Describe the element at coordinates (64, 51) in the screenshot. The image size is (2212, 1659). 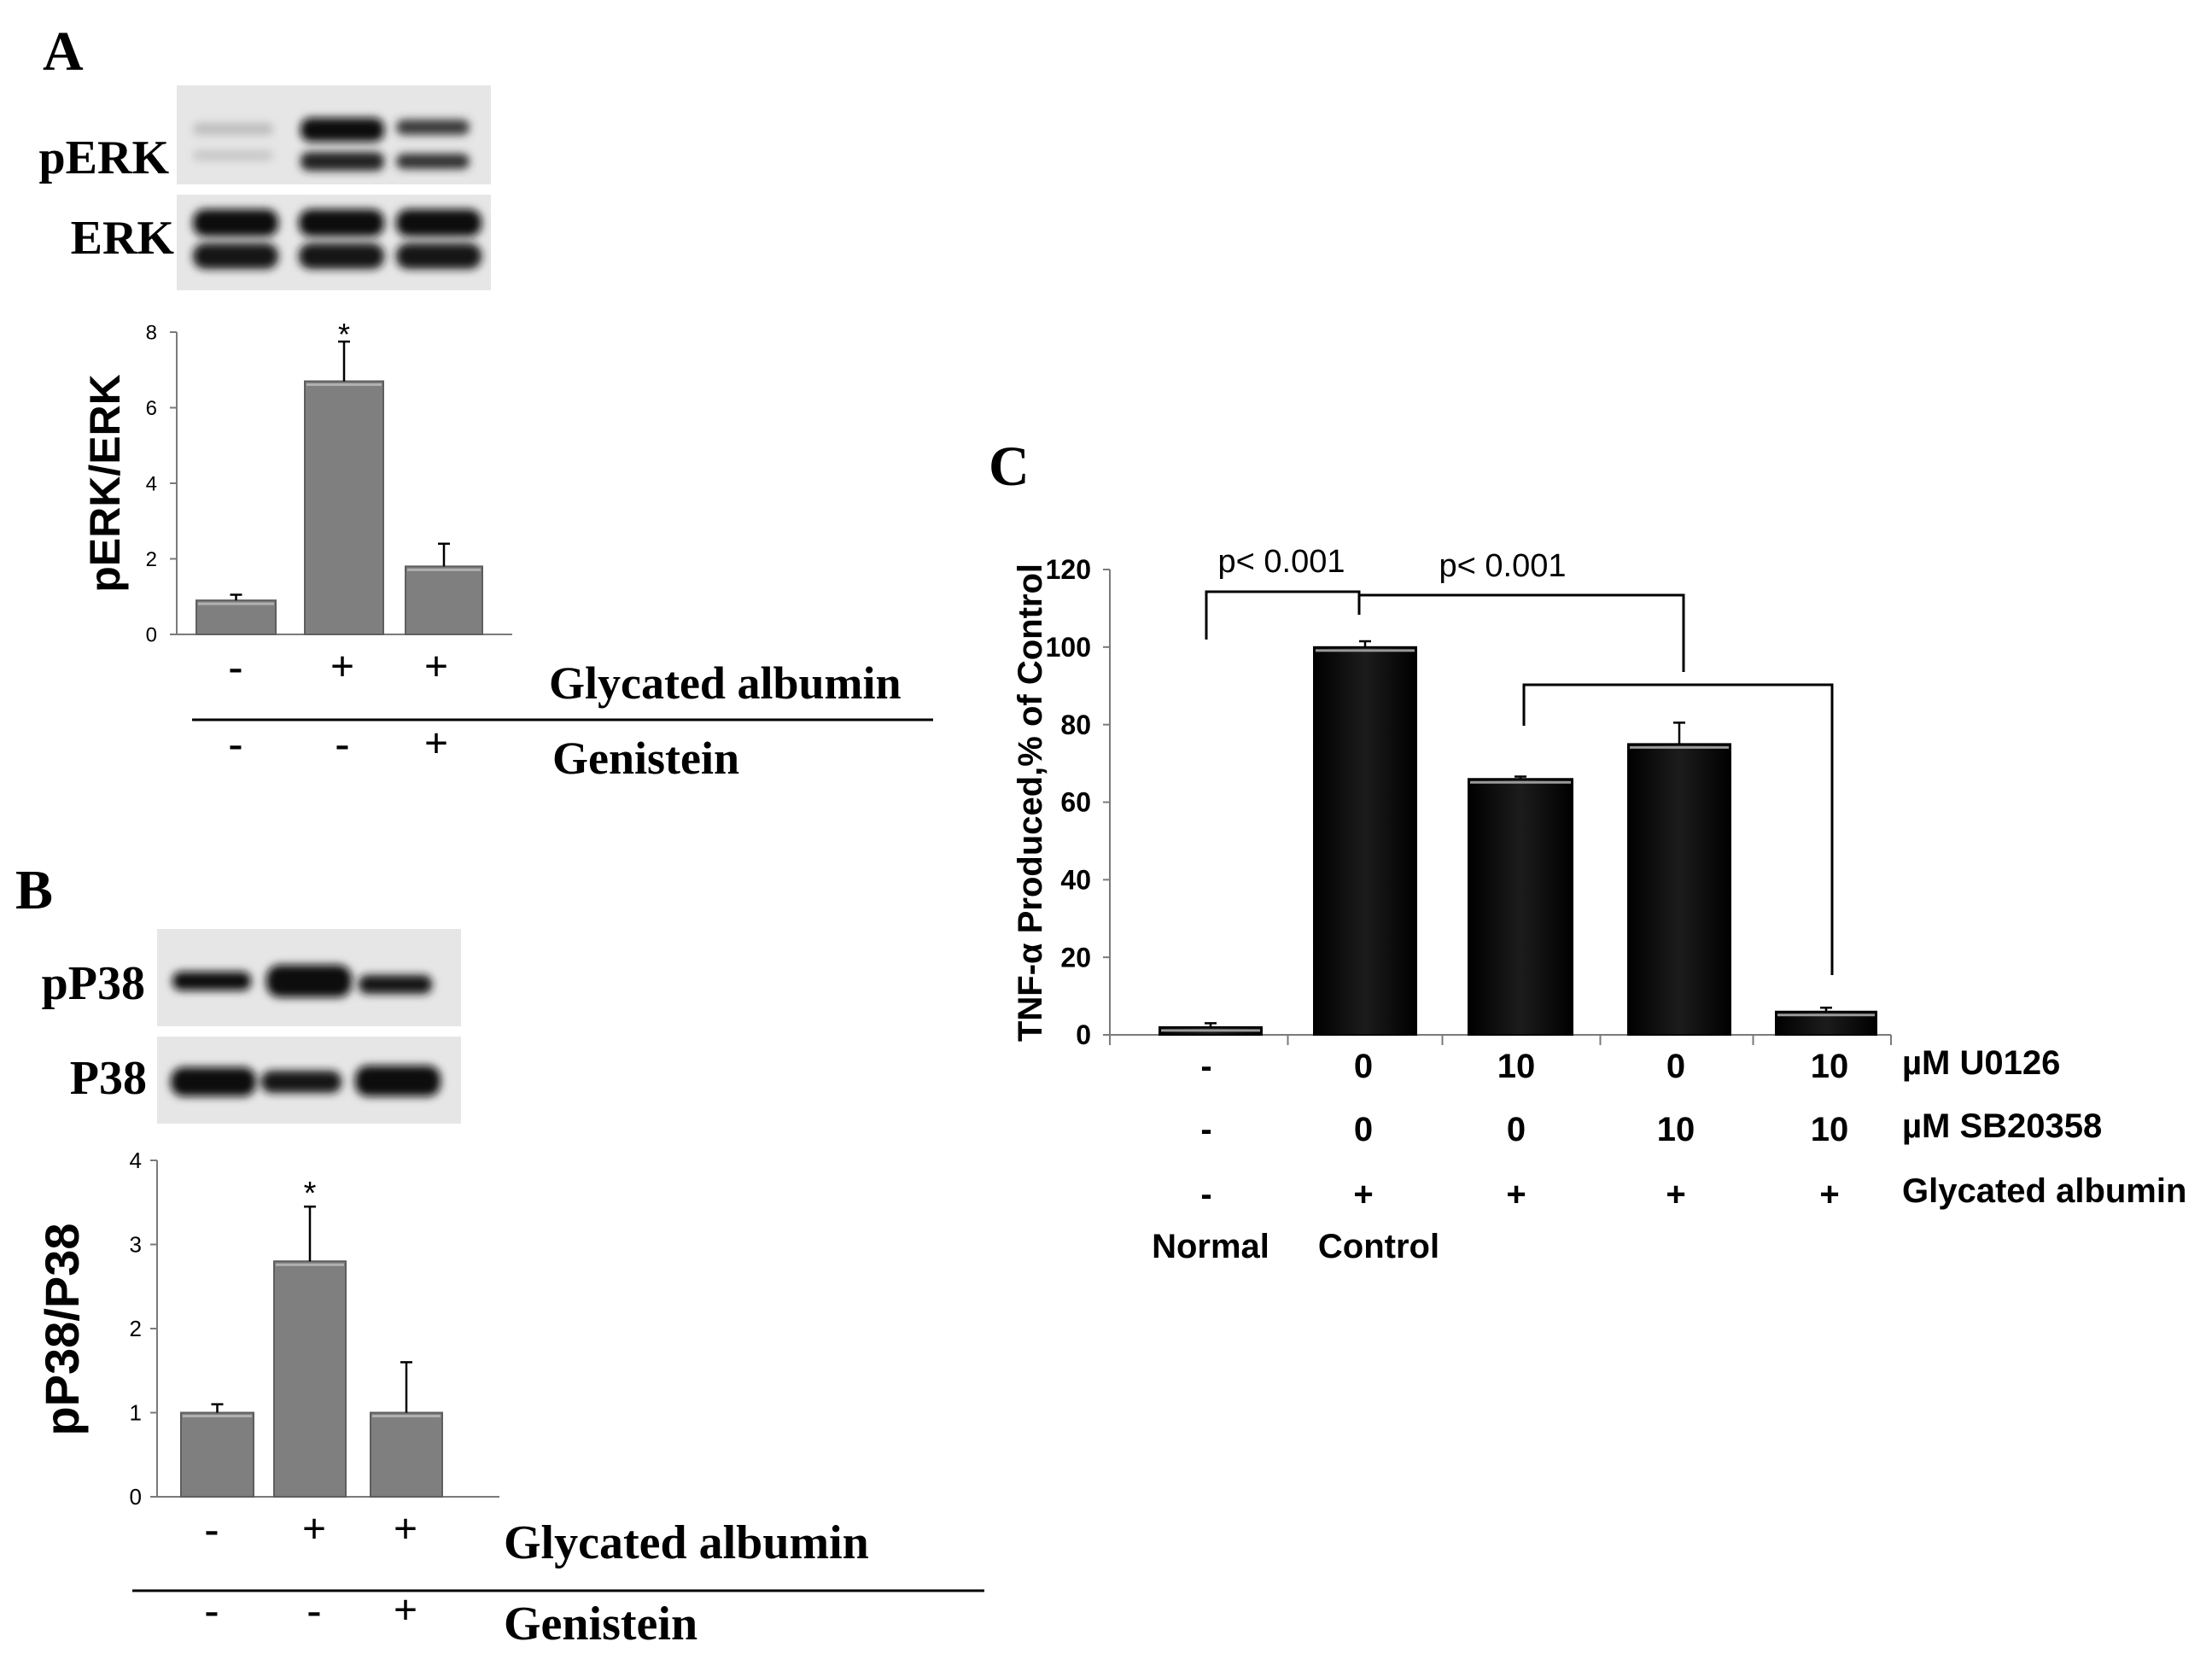
I see `panel-a-label: A` at that location.